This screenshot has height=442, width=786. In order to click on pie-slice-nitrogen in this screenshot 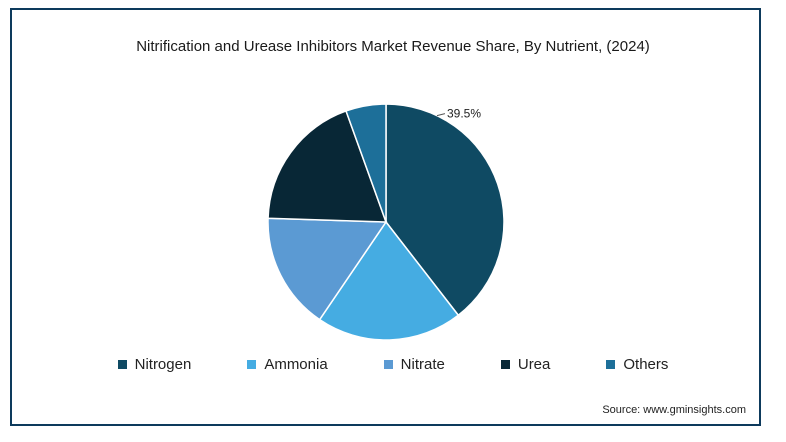, I will do `click(445, 210)`.